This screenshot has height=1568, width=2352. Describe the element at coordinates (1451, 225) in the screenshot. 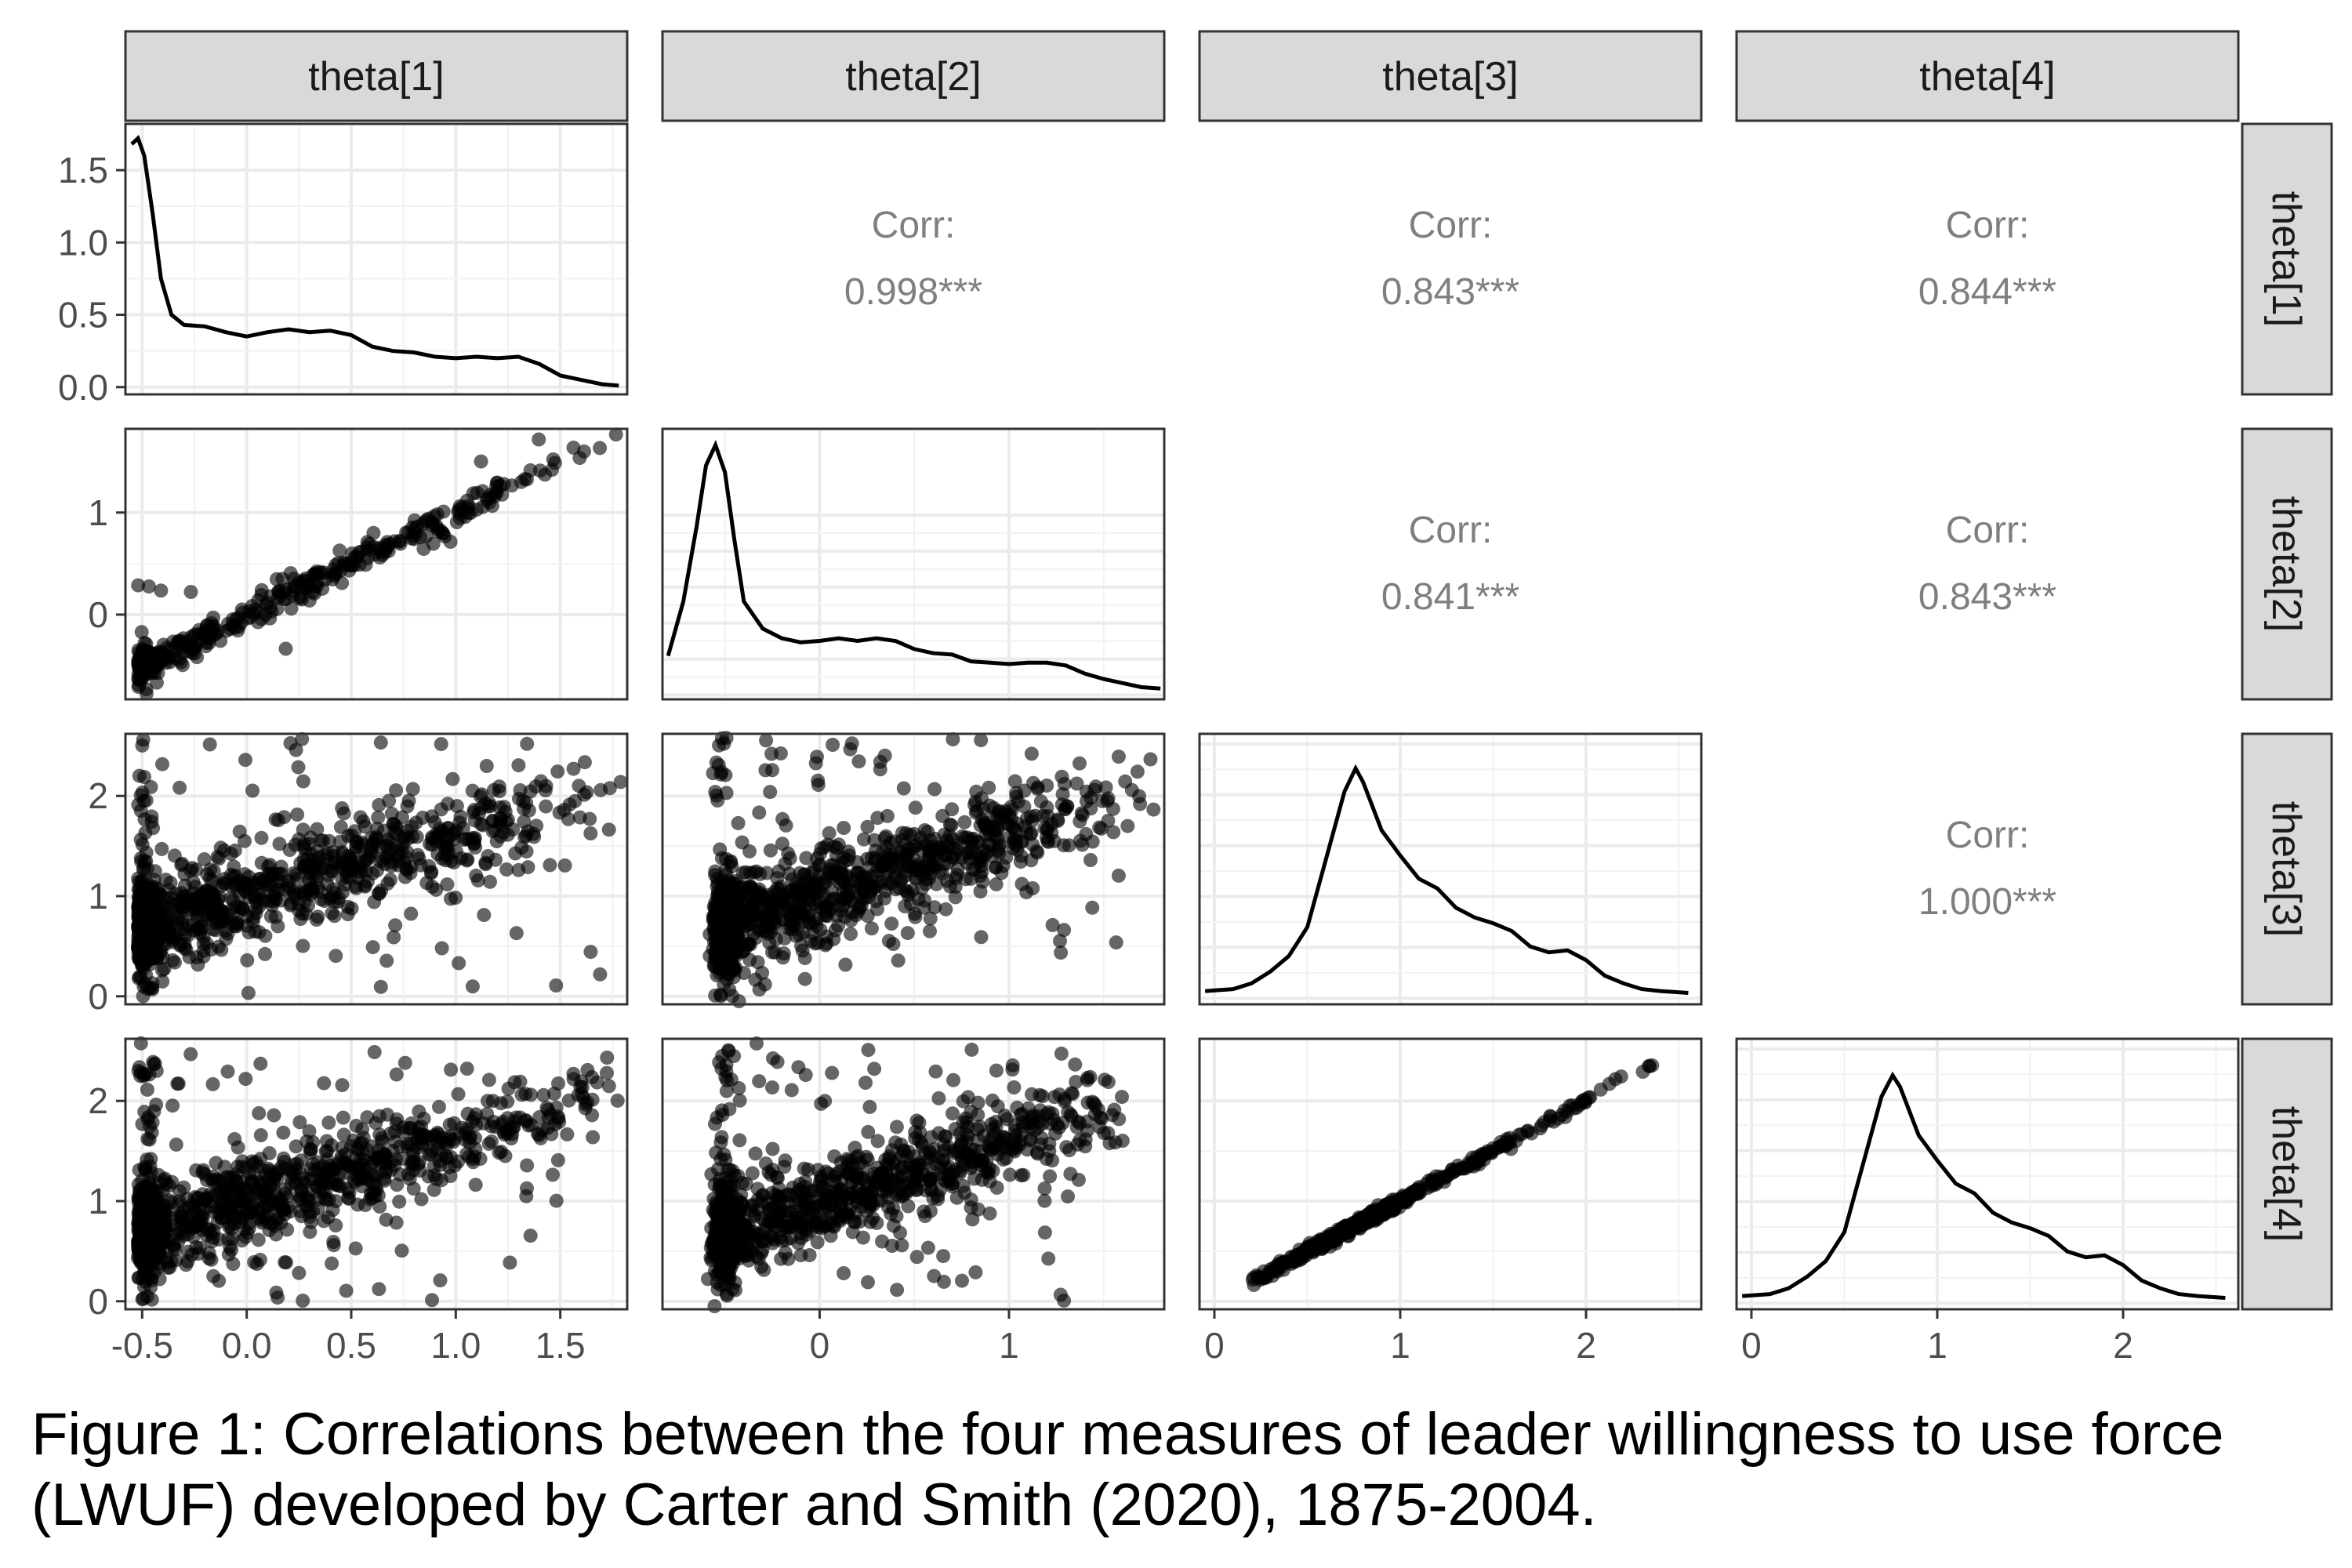

I see `corr-label-r1c3: Corr:` at that location.